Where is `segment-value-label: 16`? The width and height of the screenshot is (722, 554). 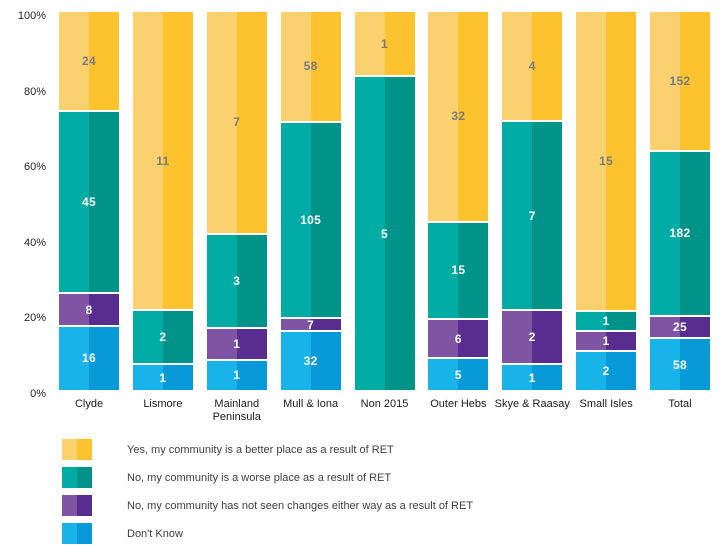 segment-value-label: 16 is located at coordinates (89, 358).